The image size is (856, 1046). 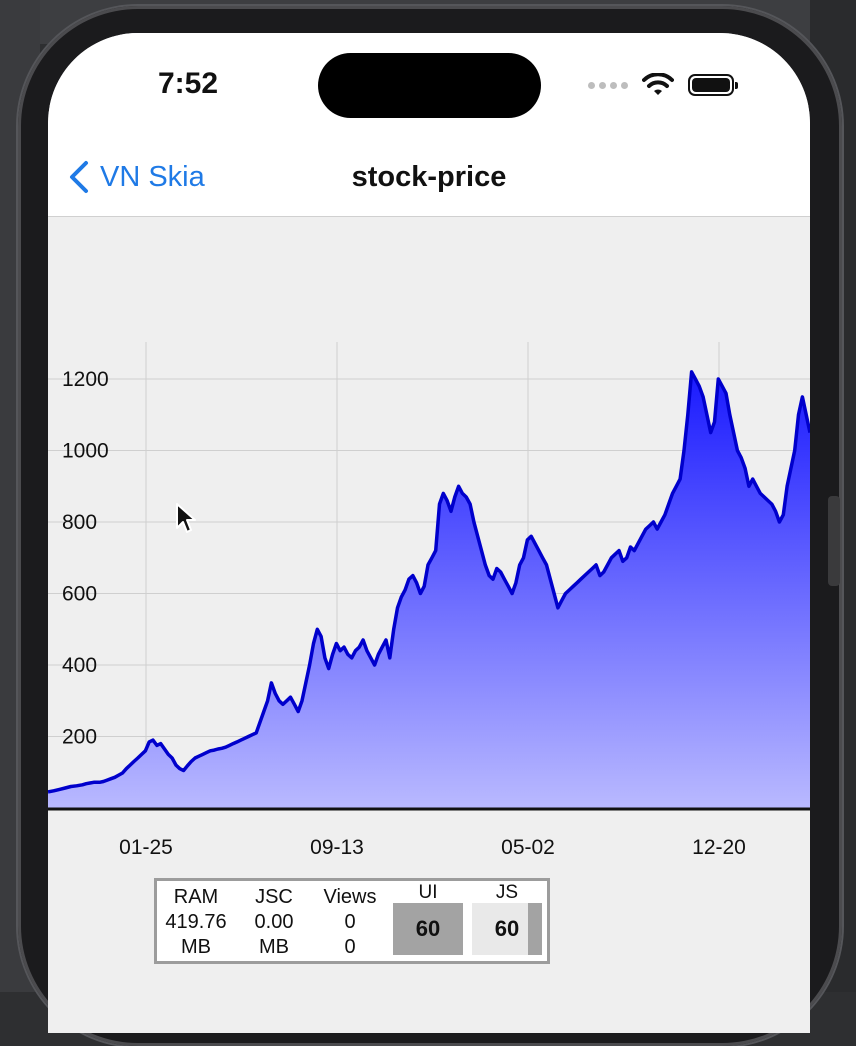 I want to click on perf-jsc-value: 0.00, so click(x=274, y=922).